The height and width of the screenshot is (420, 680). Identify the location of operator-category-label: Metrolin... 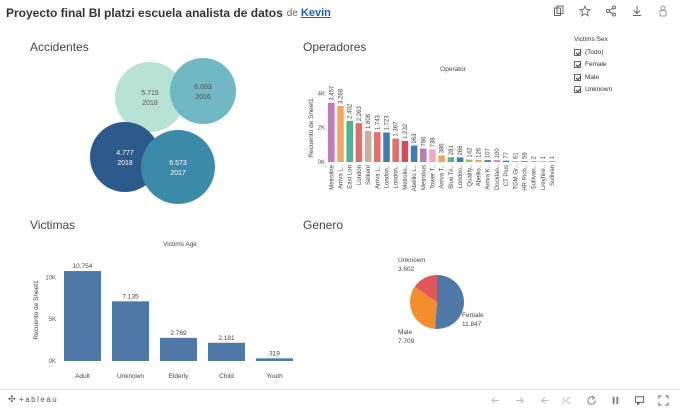
(406, 177).